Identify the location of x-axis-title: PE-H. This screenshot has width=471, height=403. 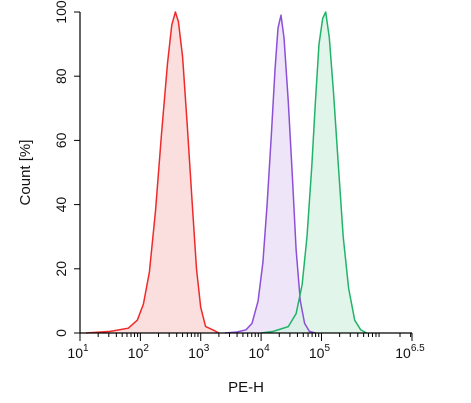
(246, 387).